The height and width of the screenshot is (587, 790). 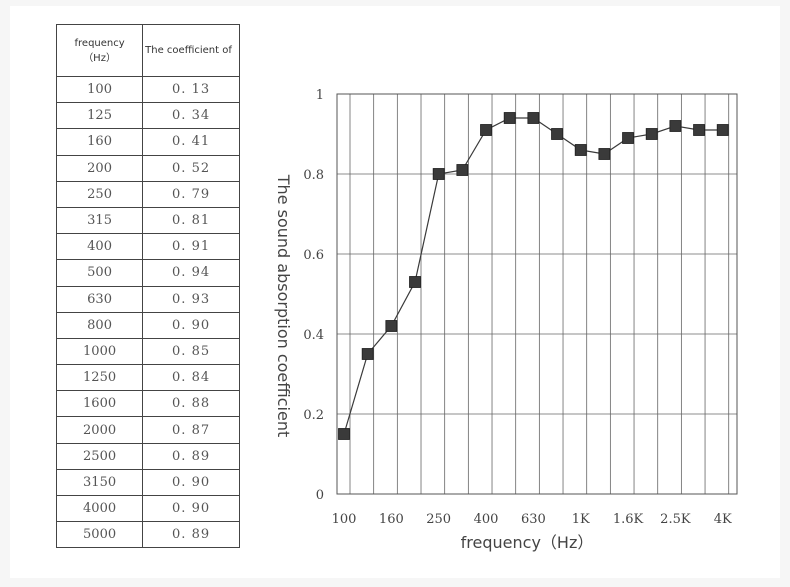 What do you see at coordinates (191, 430) in the screenshot?
I see `coefficient-cell: 0. 87` at bounding box center [191, 430].